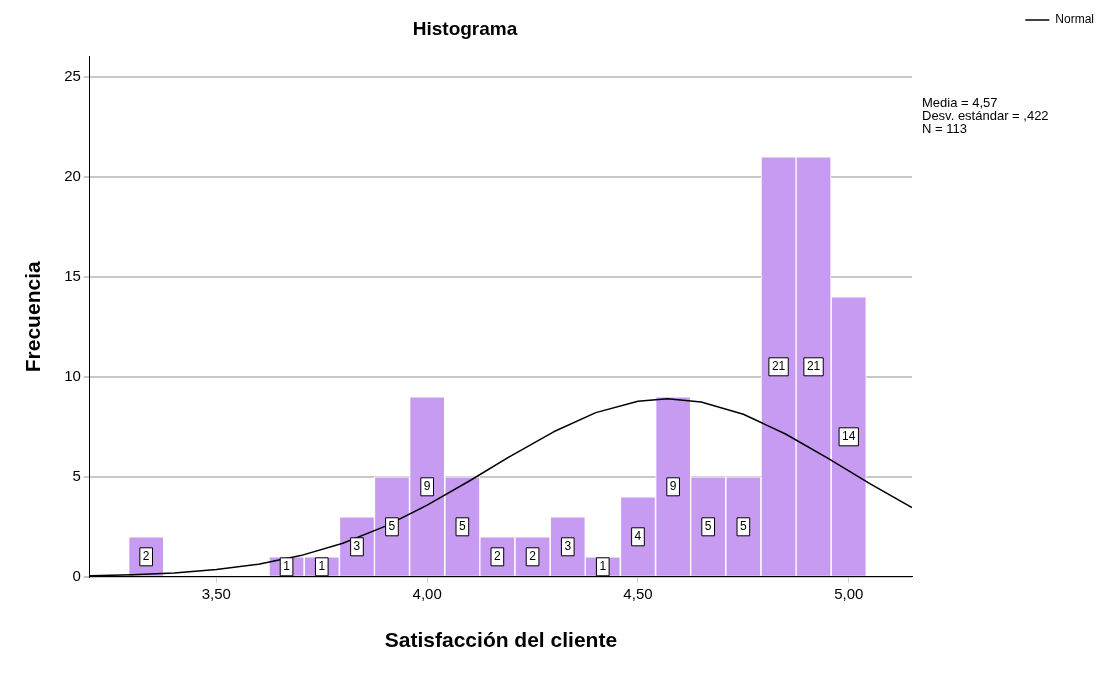 This screenshot has width=1110, height=681. What do you see at coordinates (465, 28) in the screenshot?
I see `chart-title: Histograma` at bounding box center [465, 28].